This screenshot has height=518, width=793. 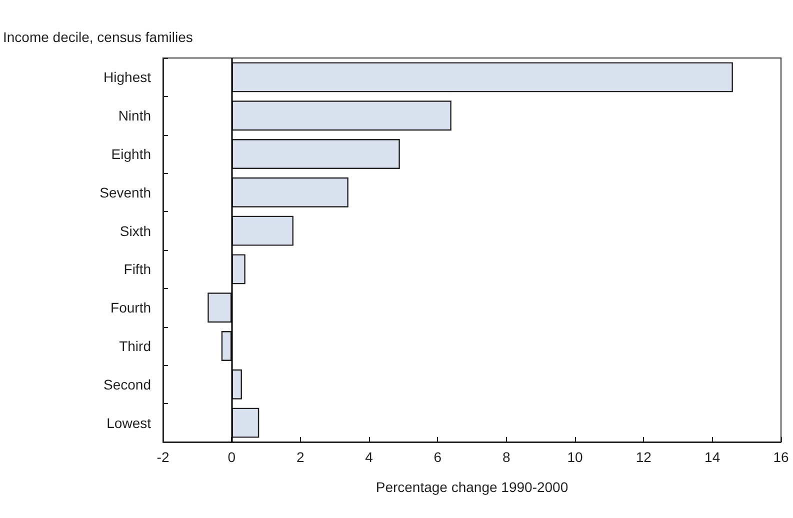 What do you see at coordinates (644, 457) in the screenshot?
I see `x-tick-label: 12` at bounding box center [644, 457].